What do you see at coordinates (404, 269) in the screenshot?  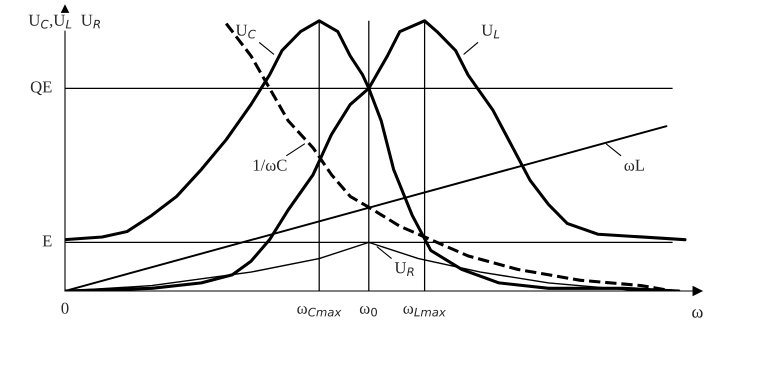 I see `annotation: U$_{R}$` at bounding box center [404, 269].